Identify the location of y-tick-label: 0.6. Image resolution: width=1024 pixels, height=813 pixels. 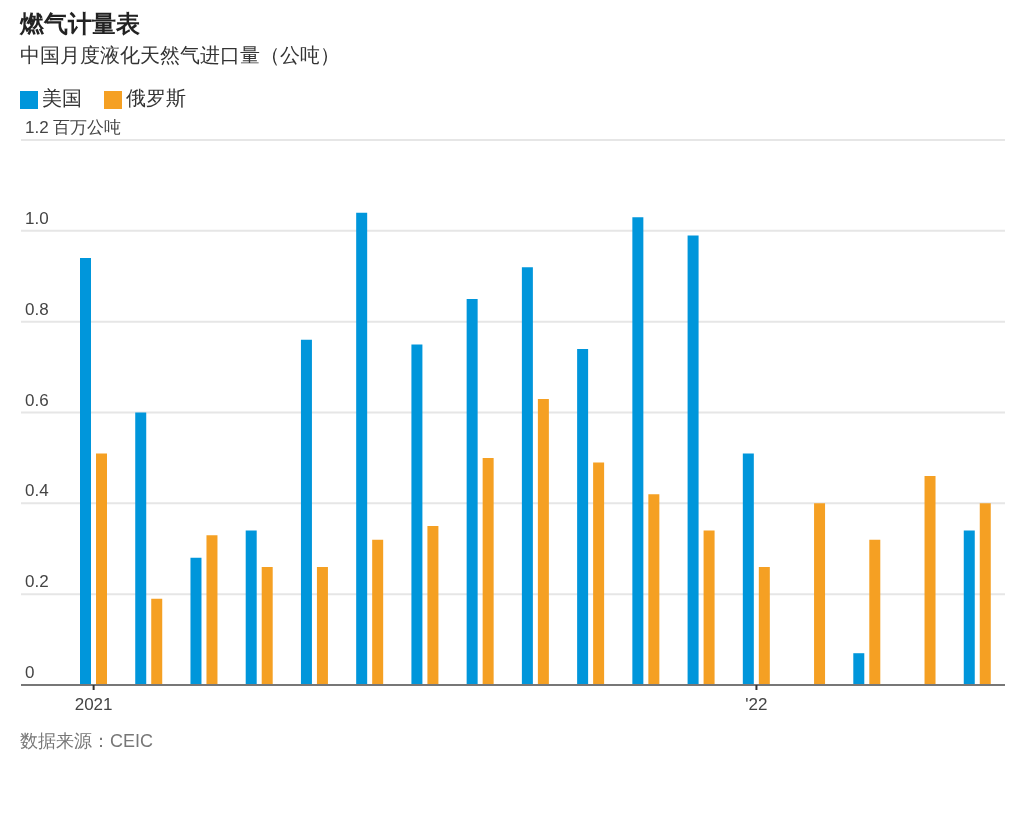
(37, 400).